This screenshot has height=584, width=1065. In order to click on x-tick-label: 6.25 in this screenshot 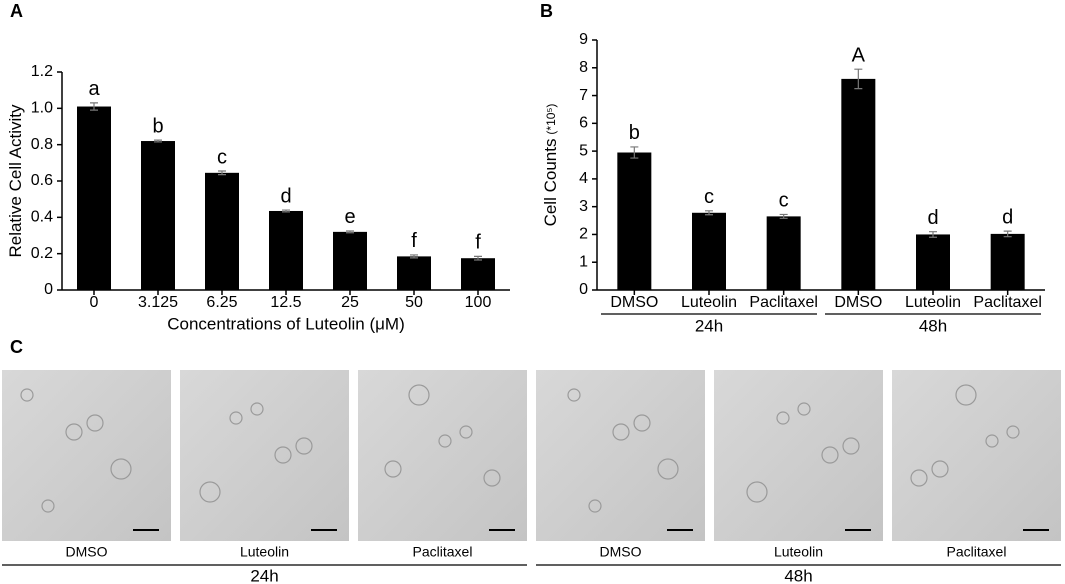, I will do `click(221, 302)`.